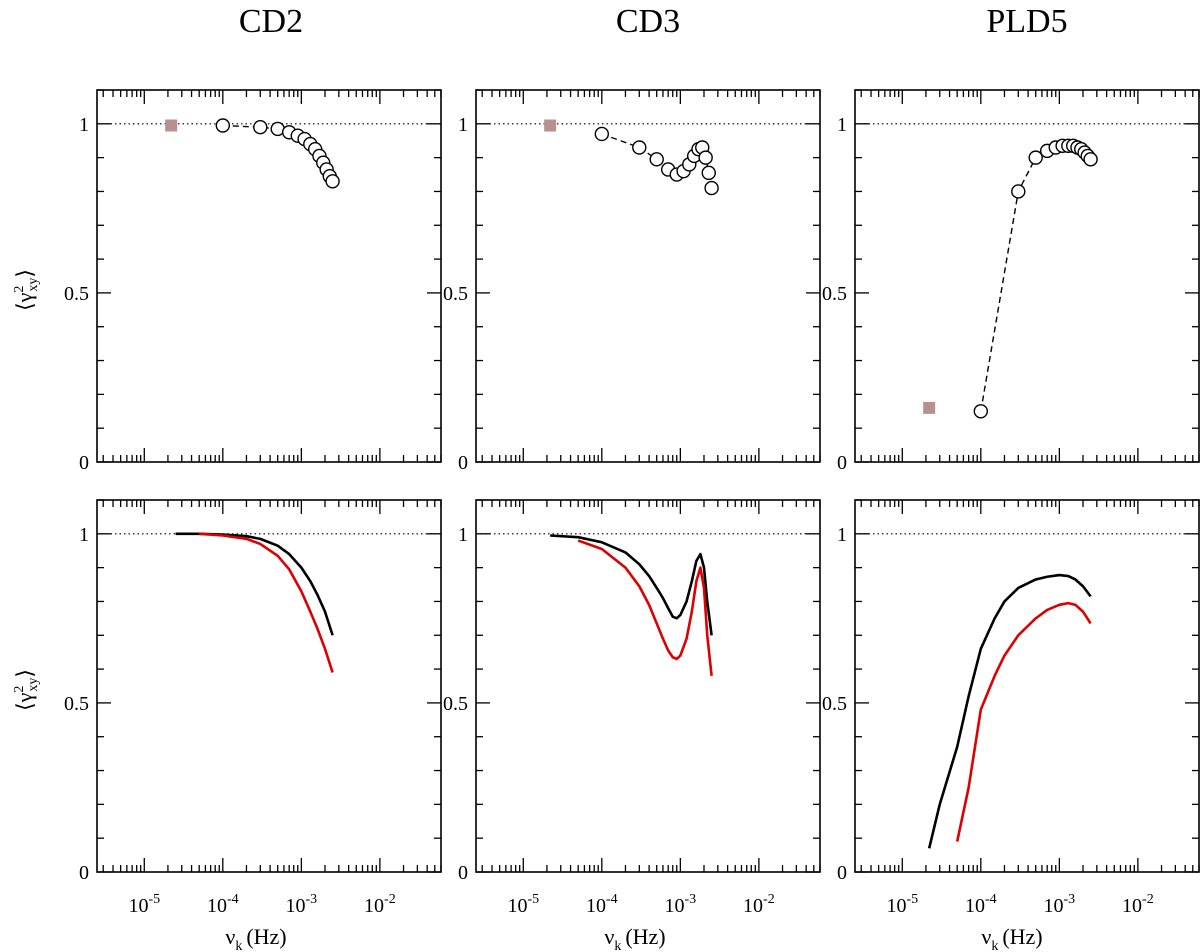  I want to click on panel-top-right: 00.51, so click(1011, 281).